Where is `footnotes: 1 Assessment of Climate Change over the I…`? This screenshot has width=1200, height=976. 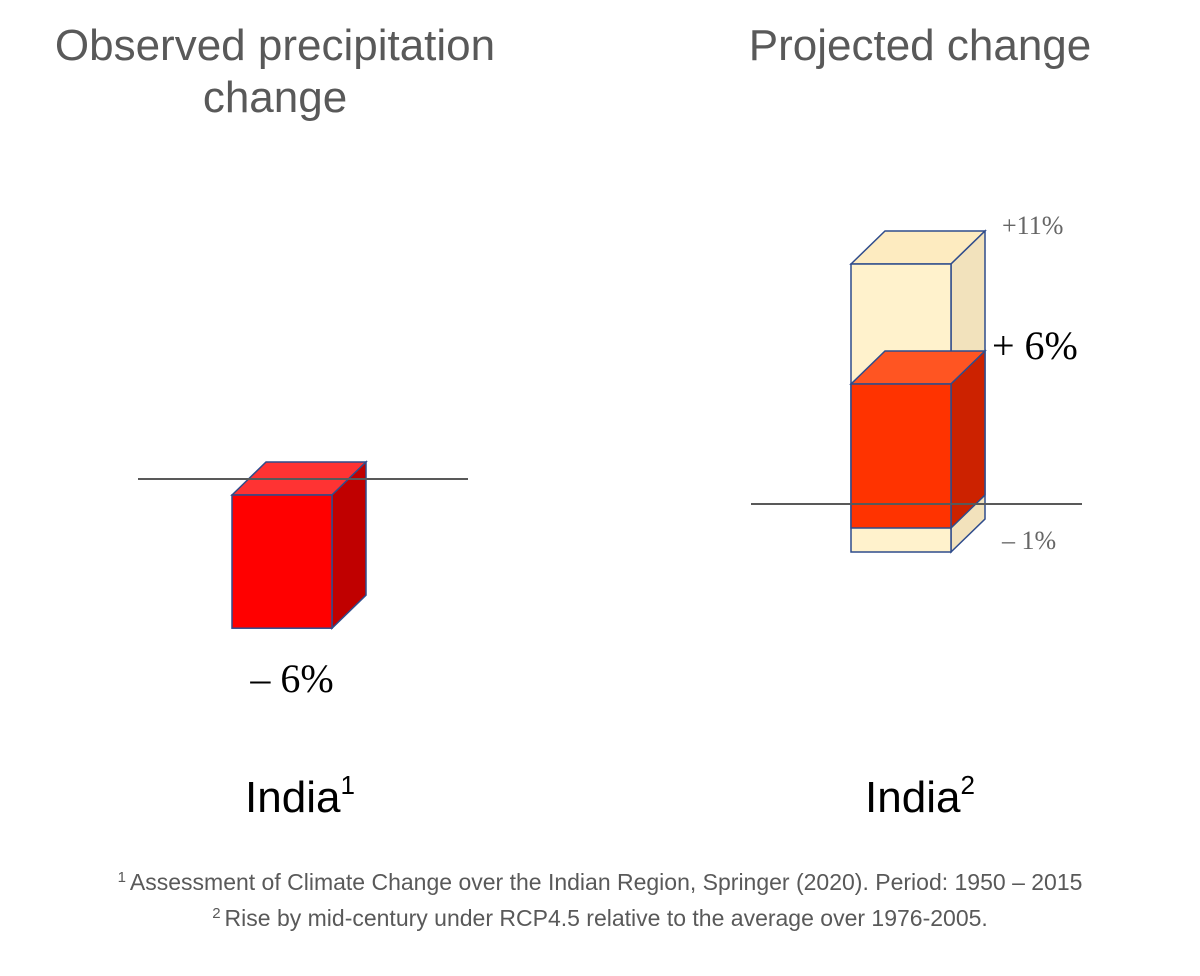 footnotes: 1 Assessment of Climate Change over the I… is located at coordinates (600, 898).